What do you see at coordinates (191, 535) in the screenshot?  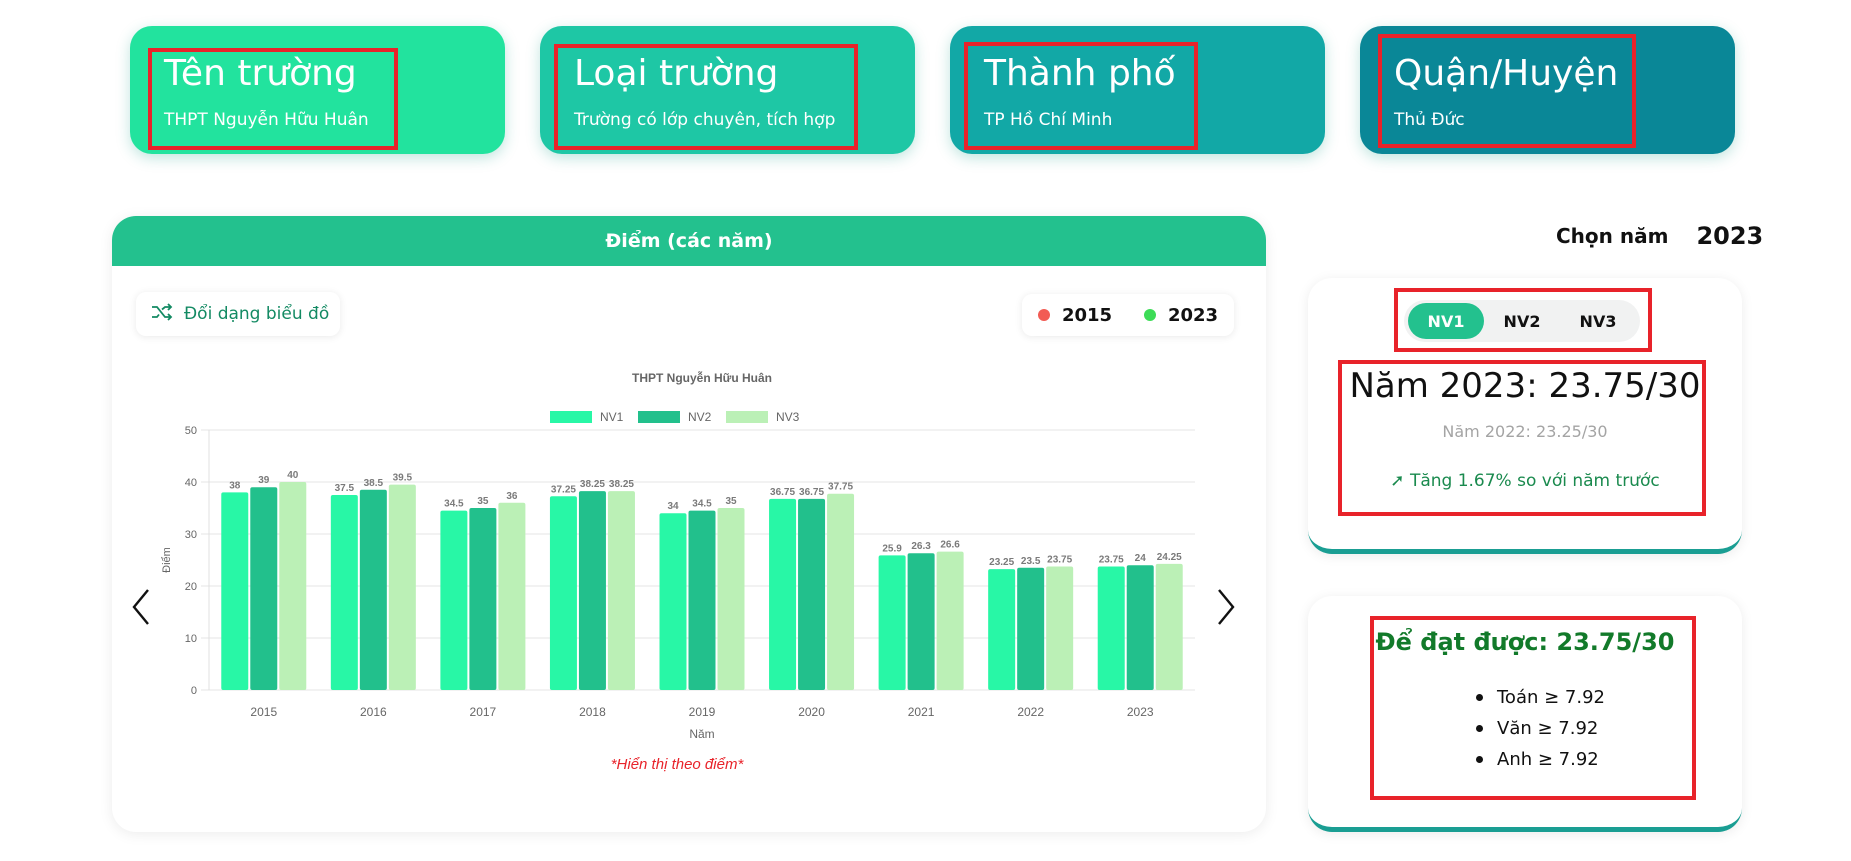 I see `y-tick-label: 30` at bounding box center [191, 535].